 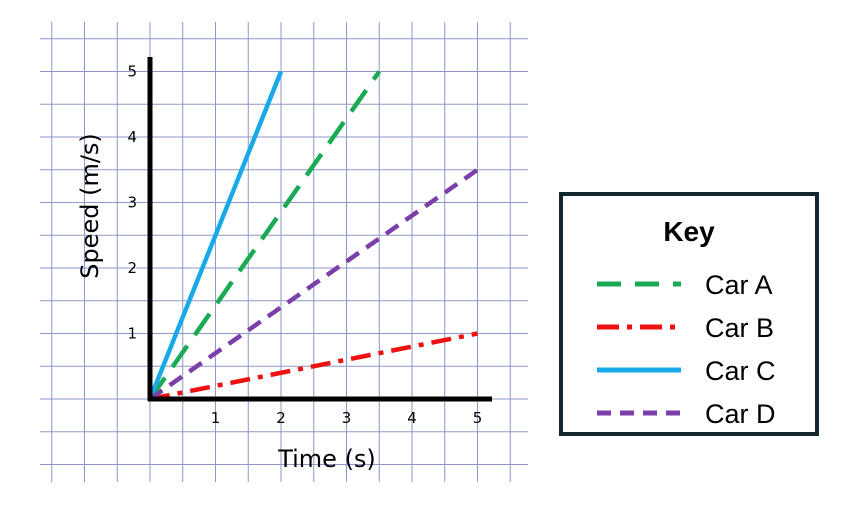 What do you see at coordinates (703, 285) in the screenshot?
I see `legend-item-car-a: Car A` at bounding box center [703, 285].